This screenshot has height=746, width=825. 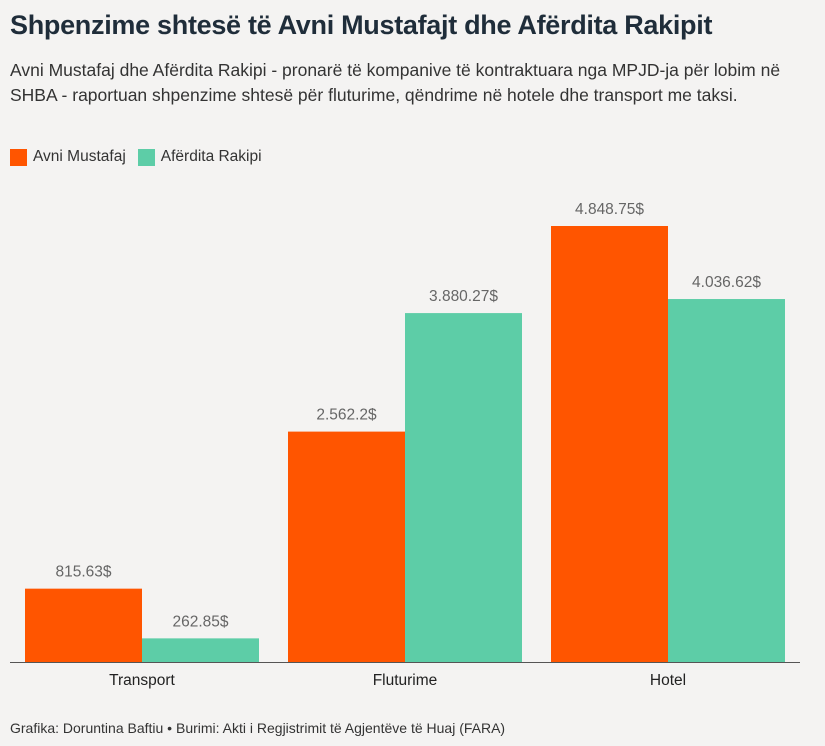 What do you see at coordinates (83, 625) in the screenshot?
I see `bar-transport-avni` at bounding box center [83, 625].